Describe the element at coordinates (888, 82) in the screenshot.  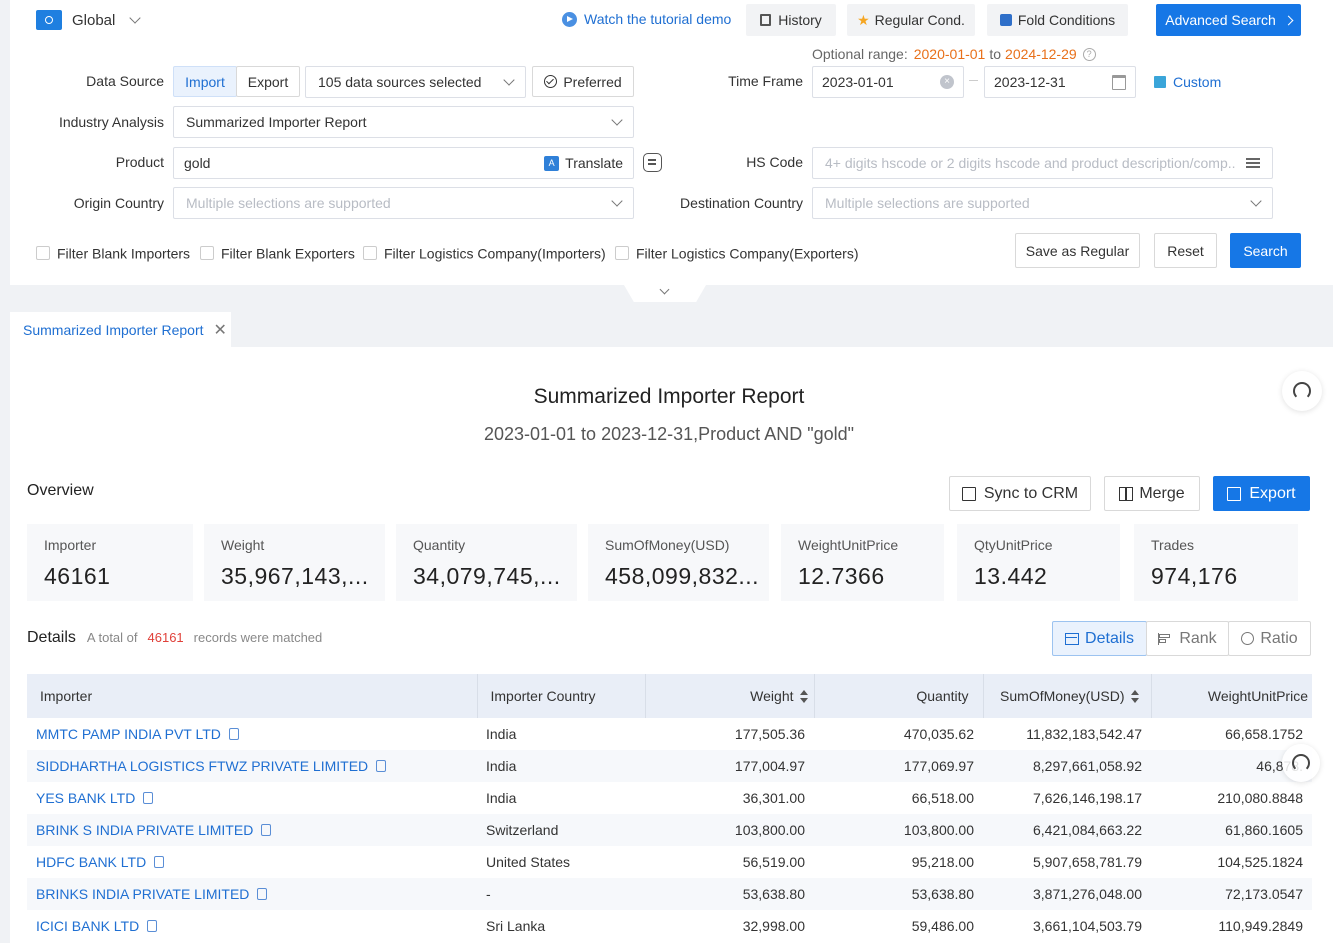
I see `time-from-input: 2023-01-01 ×` at that location.